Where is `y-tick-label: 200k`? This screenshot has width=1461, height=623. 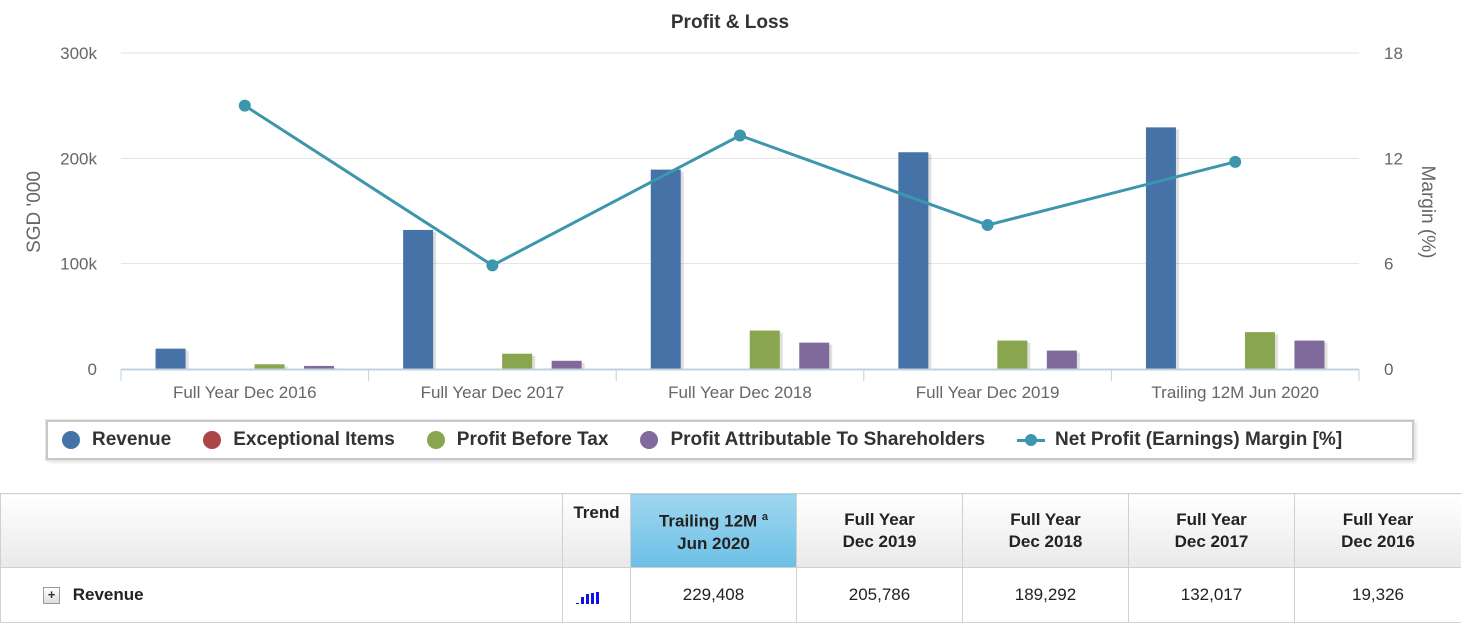 y-tick-label: 200k is located at coordinates (78, 158).